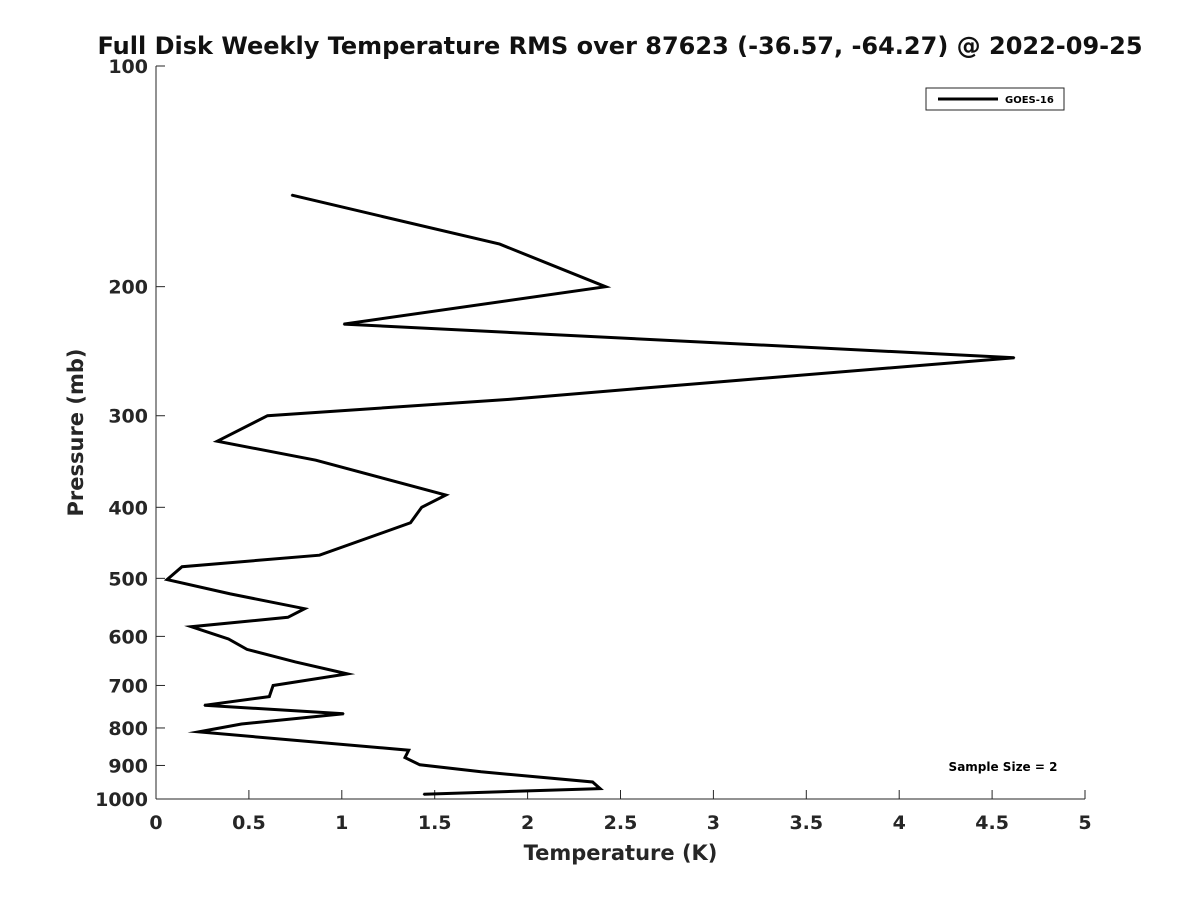 The height and width of the screenshot is (900, 1200). I want to click on y-tick-label: 1000, so click(121, 800).